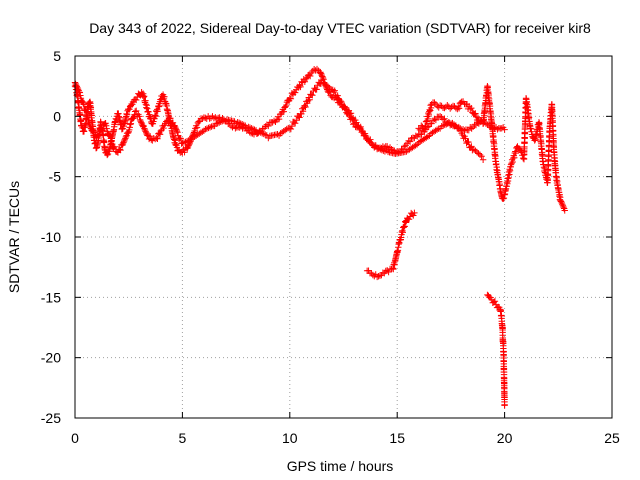 The image size is (640, 480). Describe the element at coordinates (612, 438) in the screenshot. I see `x-tick-label: 25` at that location.